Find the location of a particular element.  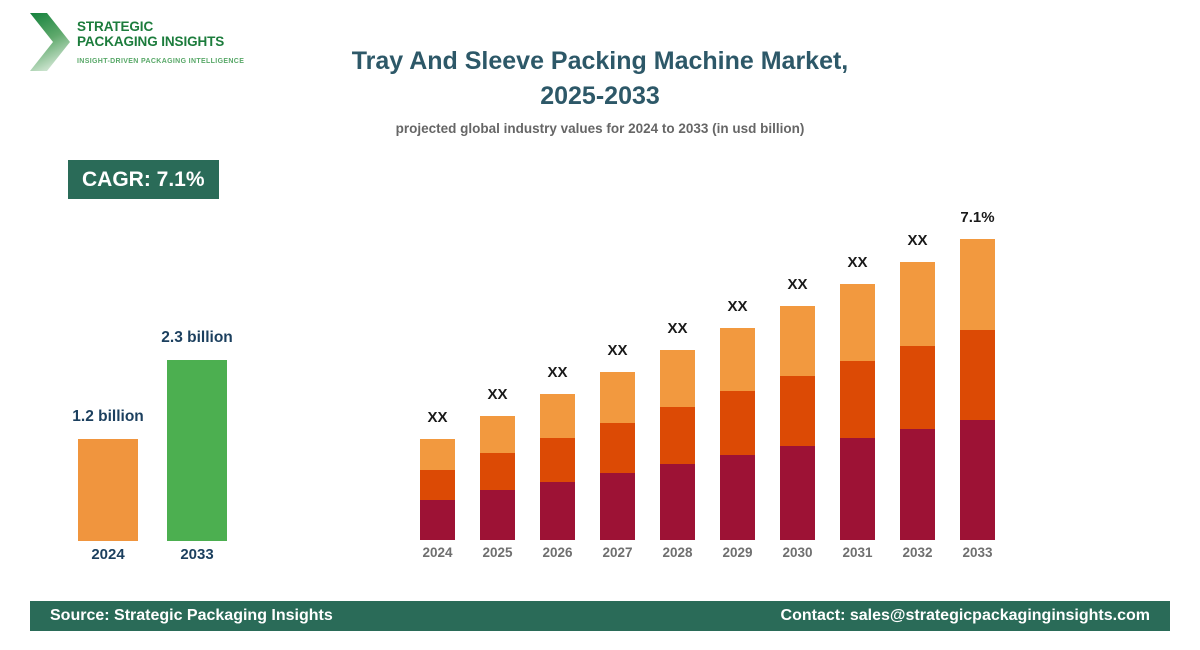

mini-bar-value-label: 2.3 billion is located at coordinates (197, 337).